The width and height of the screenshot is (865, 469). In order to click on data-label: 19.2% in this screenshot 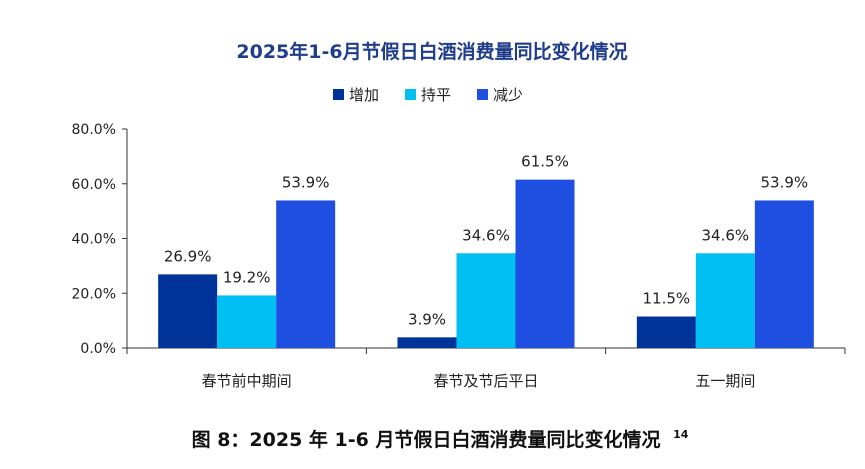, I will do `click(247, 277)`.